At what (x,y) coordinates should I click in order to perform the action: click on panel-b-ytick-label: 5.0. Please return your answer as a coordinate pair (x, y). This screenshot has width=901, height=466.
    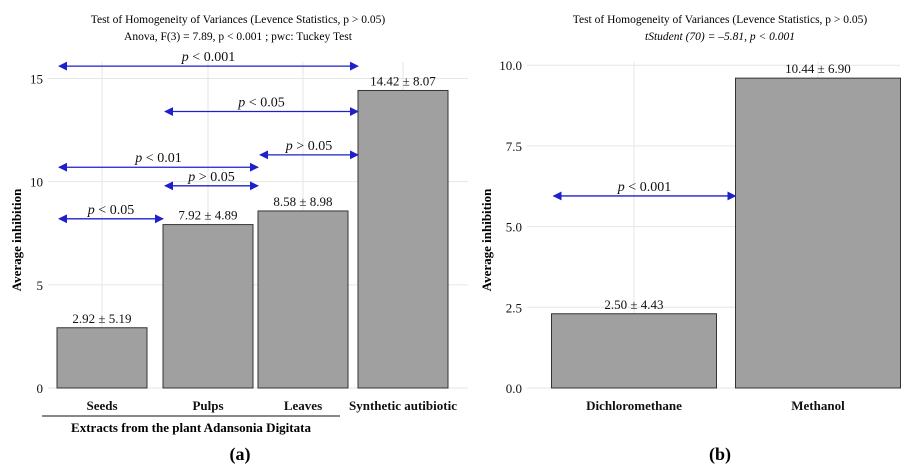
    Looking at the image, I should click on (514, 227).